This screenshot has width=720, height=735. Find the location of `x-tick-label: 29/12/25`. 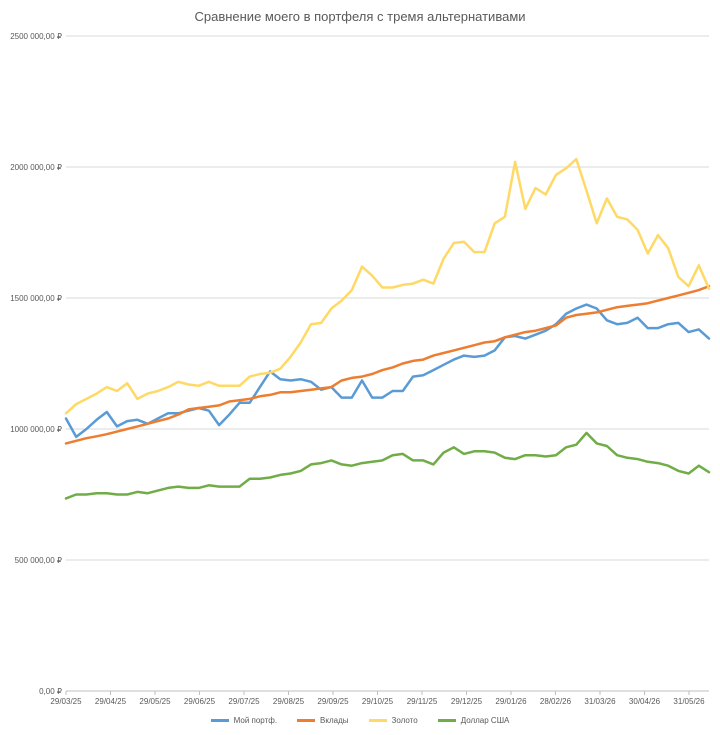

x-tick-label: 29/12/25 is located at coordinates (467, 701).